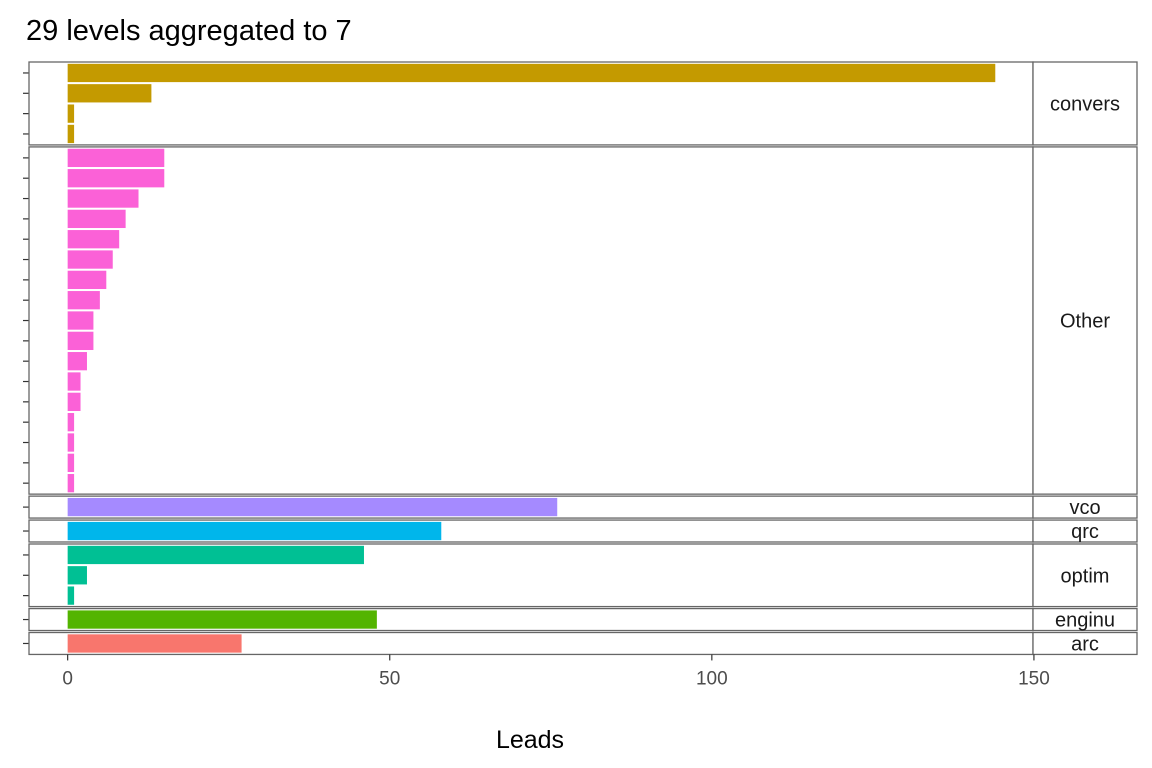 This screenshot has height=768, width=1152. I want to click on facet-convers: convers, so click(580, 103).